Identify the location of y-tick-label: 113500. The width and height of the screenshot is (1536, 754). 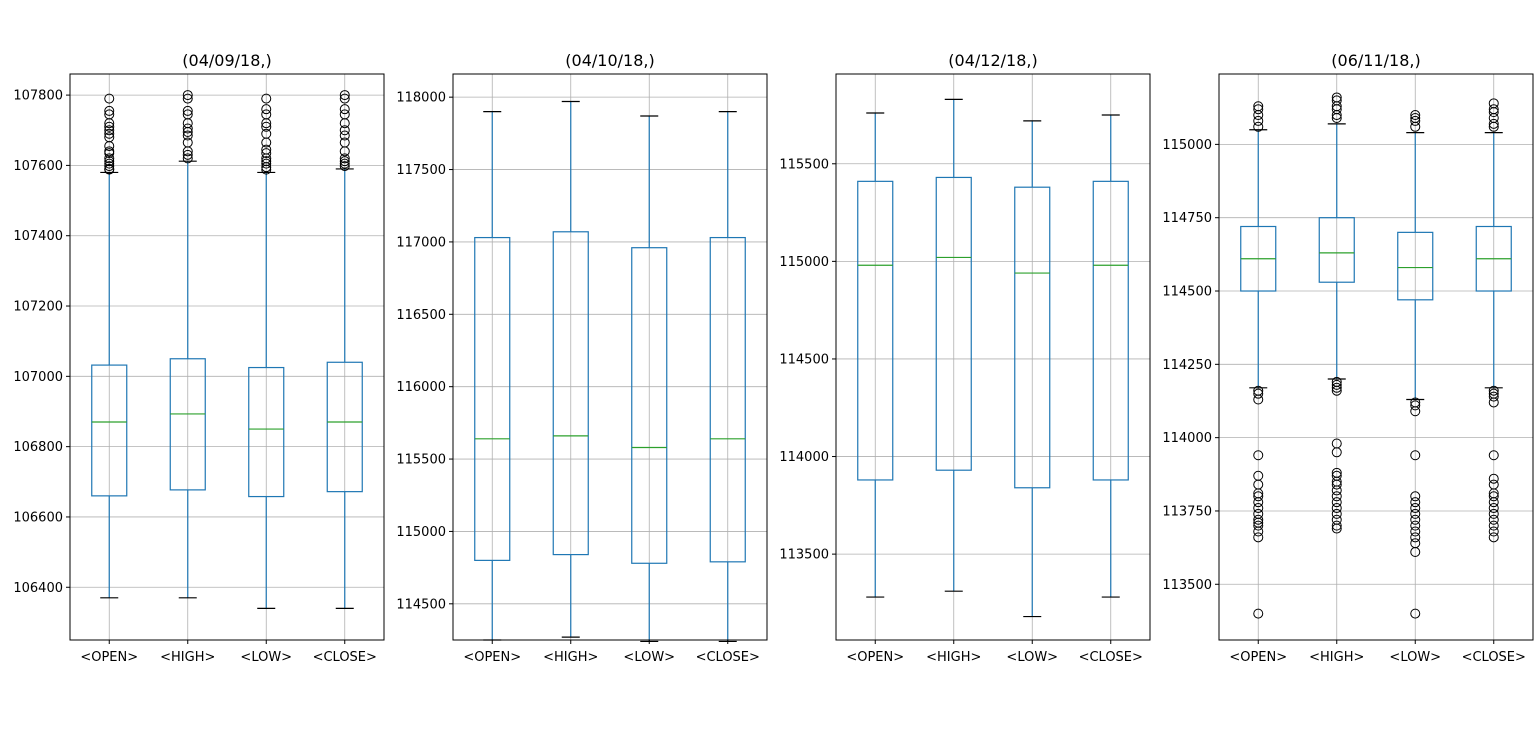
(804, 555).